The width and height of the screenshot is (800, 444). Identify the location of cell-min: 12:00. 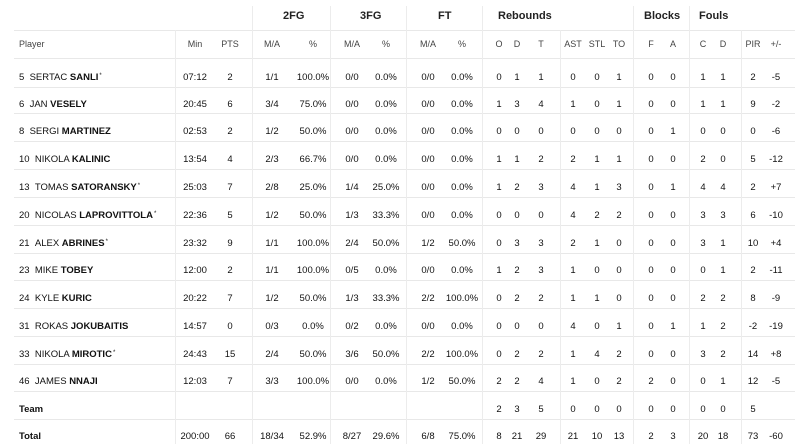
(195, 270).